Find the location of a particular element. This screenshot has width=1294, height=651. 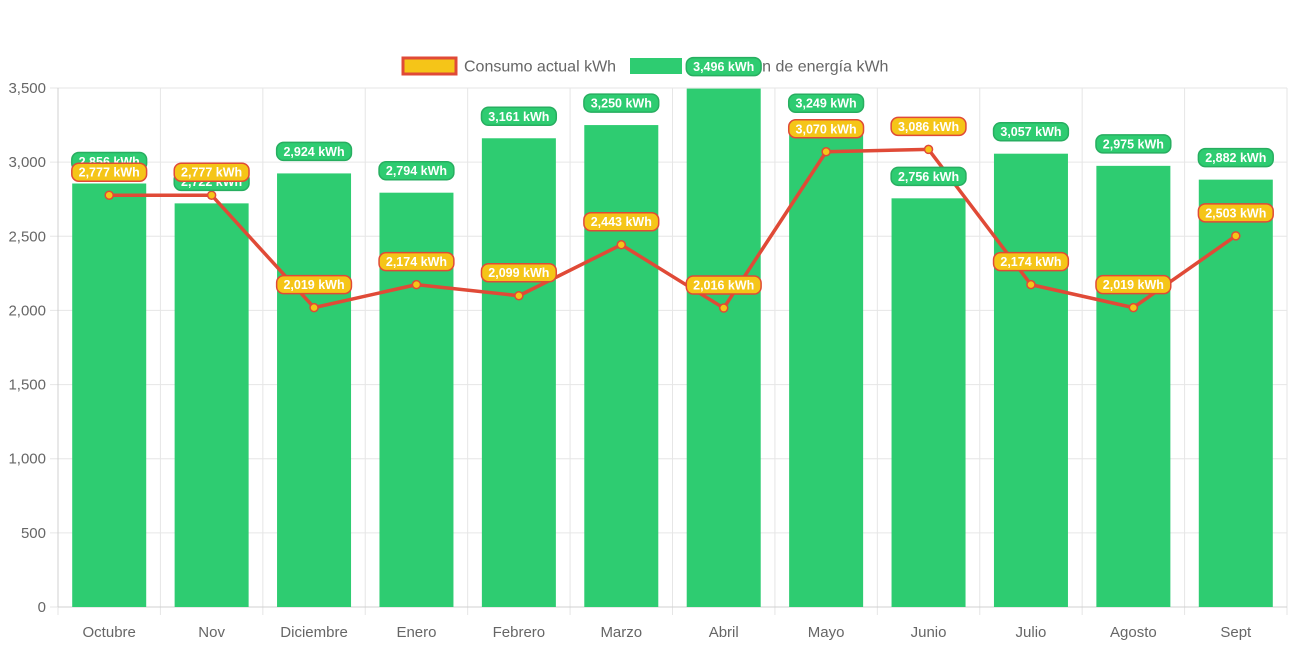

legend-swatch-consumo is located at coordinates (429, 66).